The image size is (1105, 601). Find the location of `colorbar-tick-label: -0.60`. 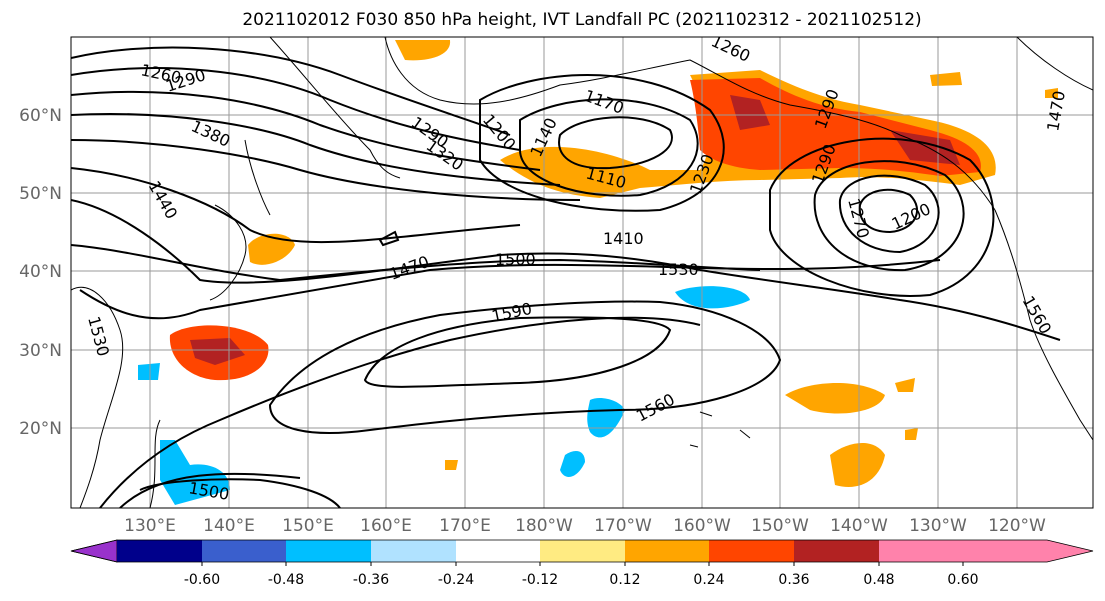

colorbar-tick-label: -0.60 is located at coordinates (202, 580).